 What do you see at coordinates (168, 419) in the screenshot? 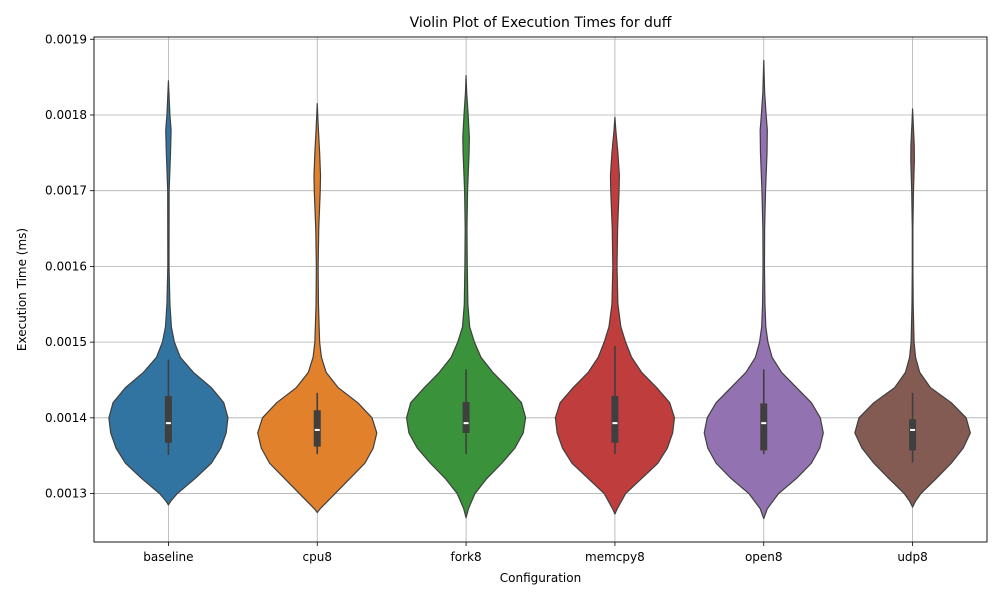
I see `iqr-box-baseline` at bounding box center [168, 419].